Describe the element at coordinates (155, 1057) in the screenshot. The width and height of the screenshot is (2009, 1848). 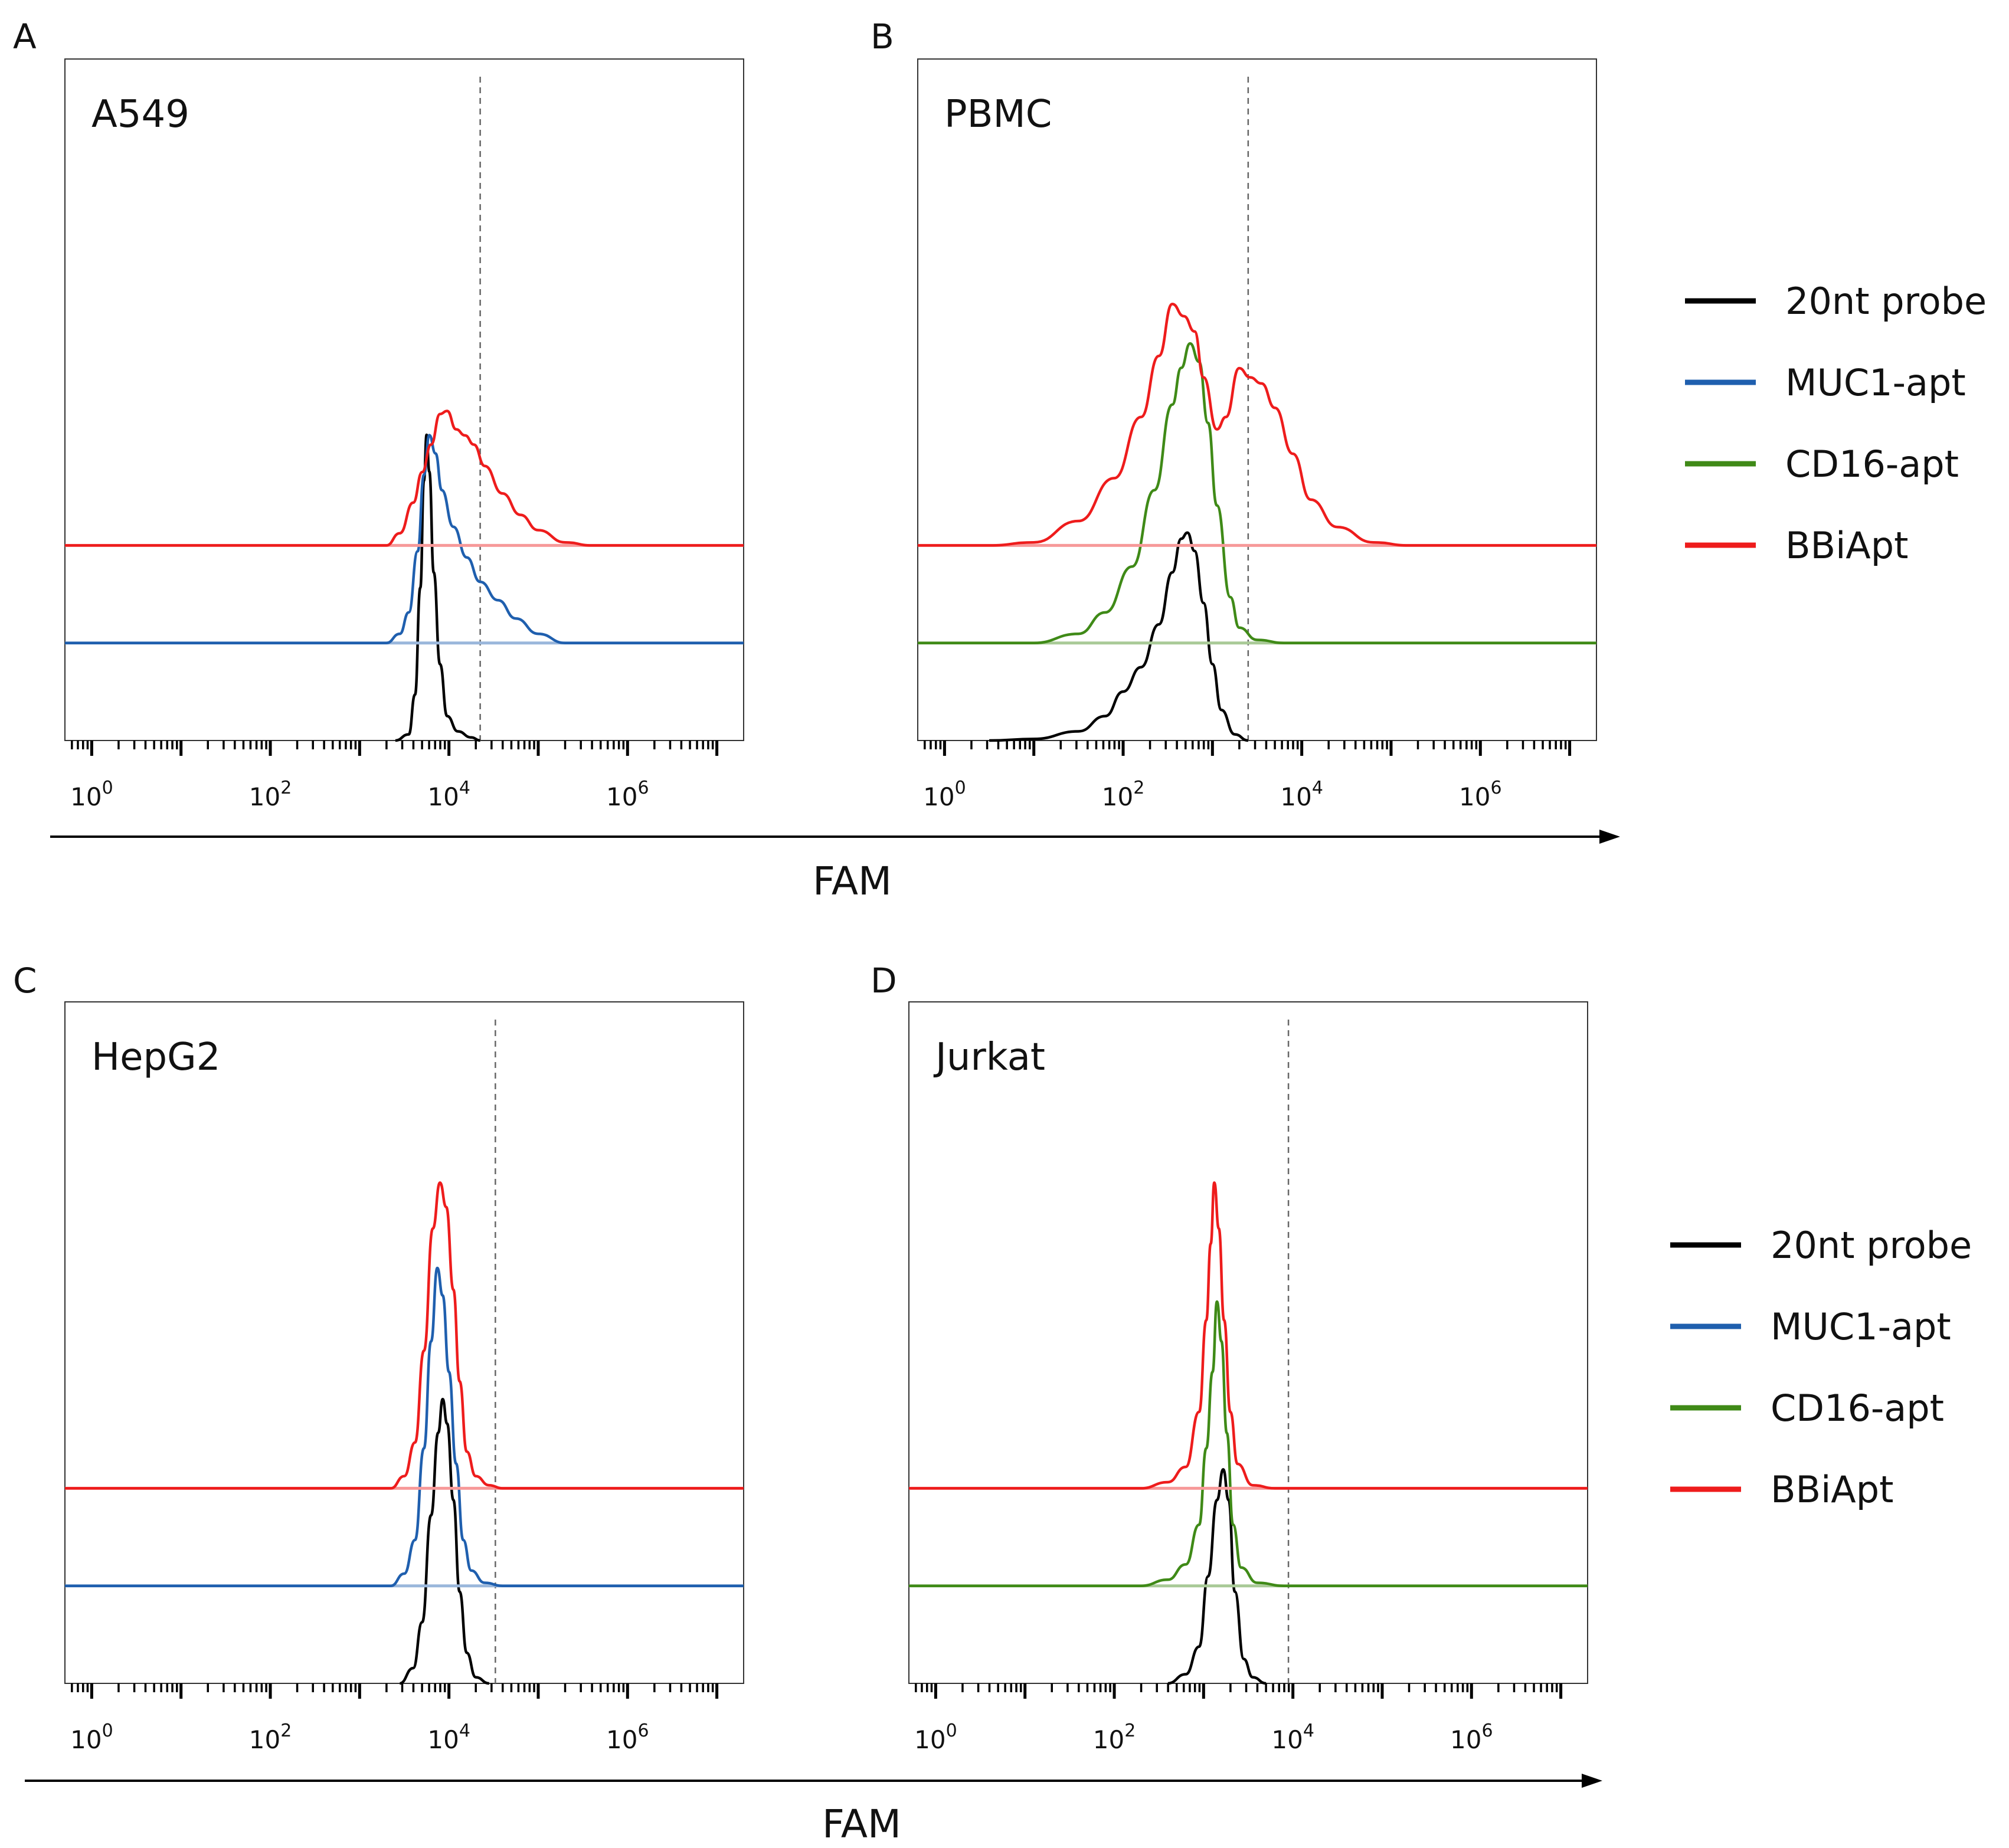
I see `cell-label-c: HepG2` at that location.